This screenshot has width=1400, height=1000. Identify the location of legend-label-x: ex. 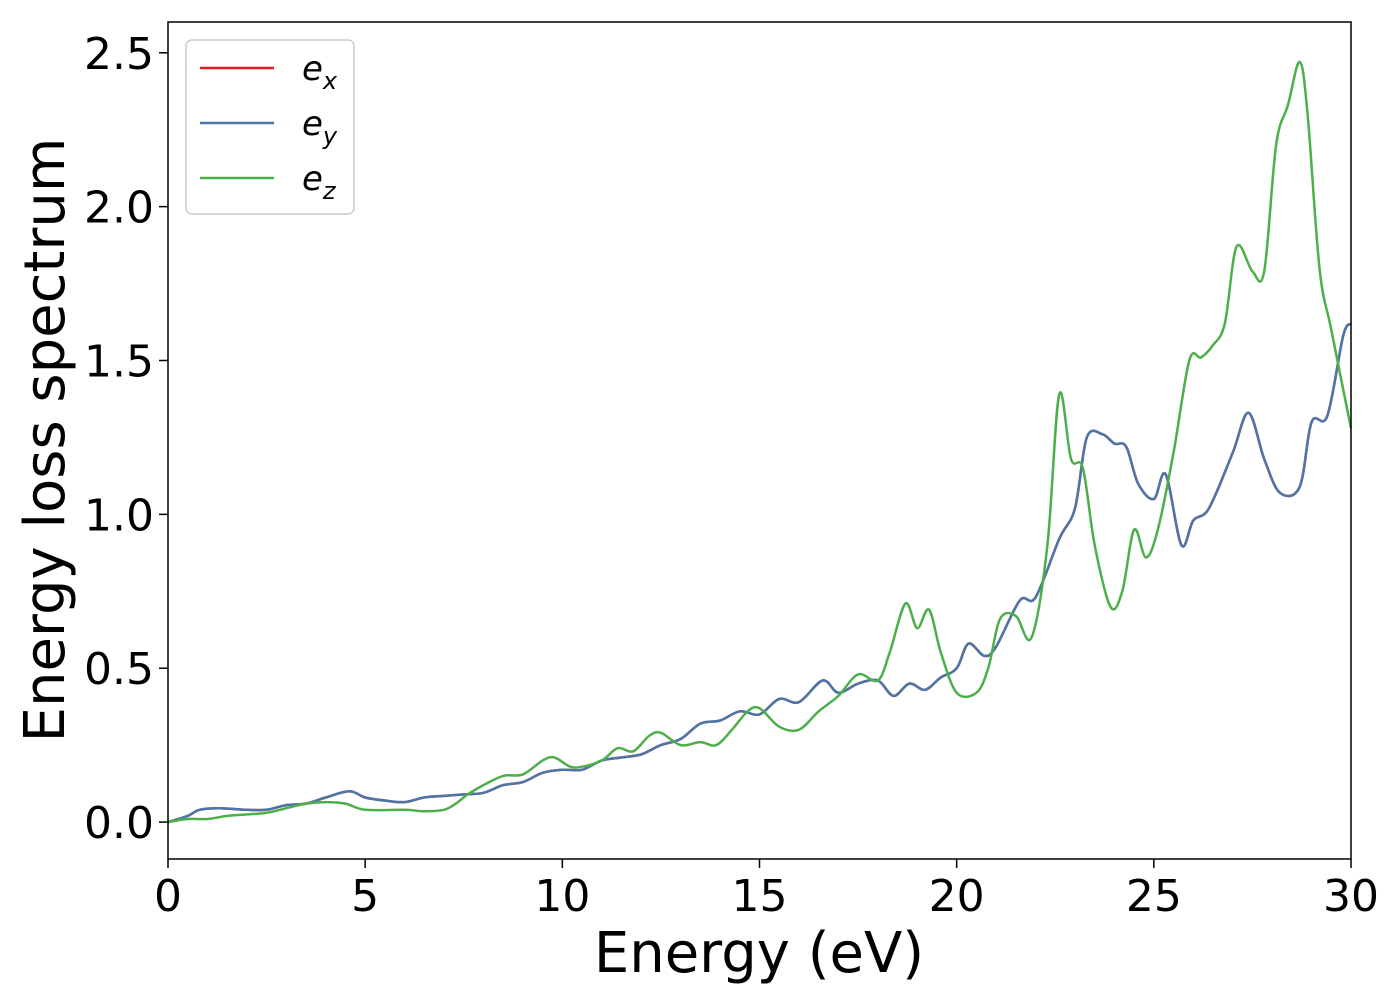
(320, 72).